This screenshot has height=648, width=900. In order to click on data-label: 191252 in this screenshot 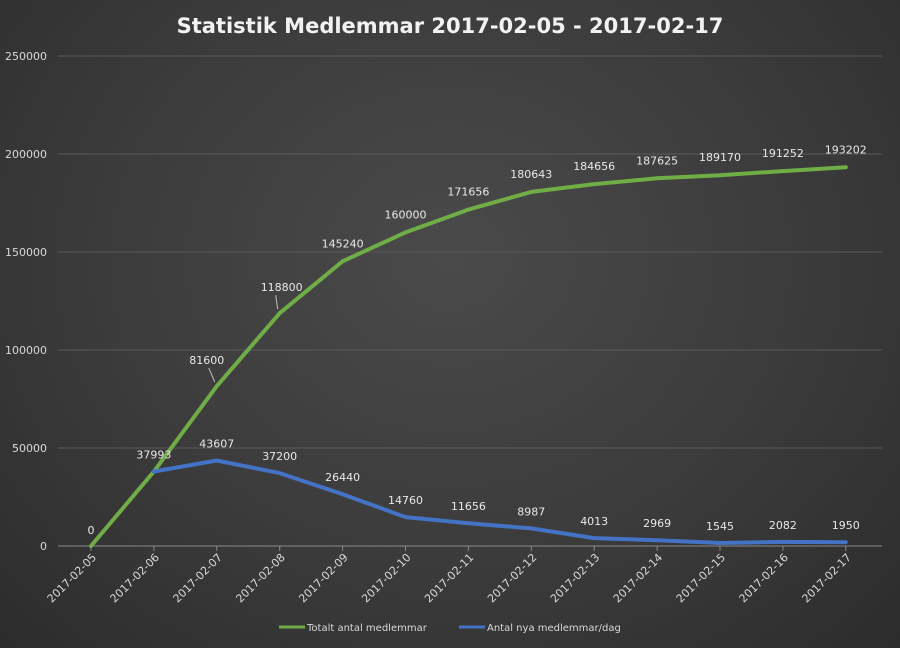, I will do `click(783, 153)`.